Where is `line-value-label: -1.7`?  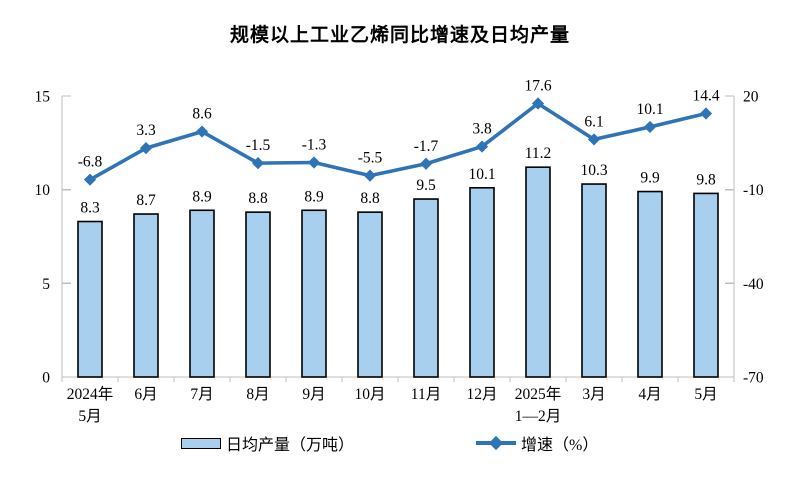 line-value-label: -1.7 is located at coordinates (426, 146).